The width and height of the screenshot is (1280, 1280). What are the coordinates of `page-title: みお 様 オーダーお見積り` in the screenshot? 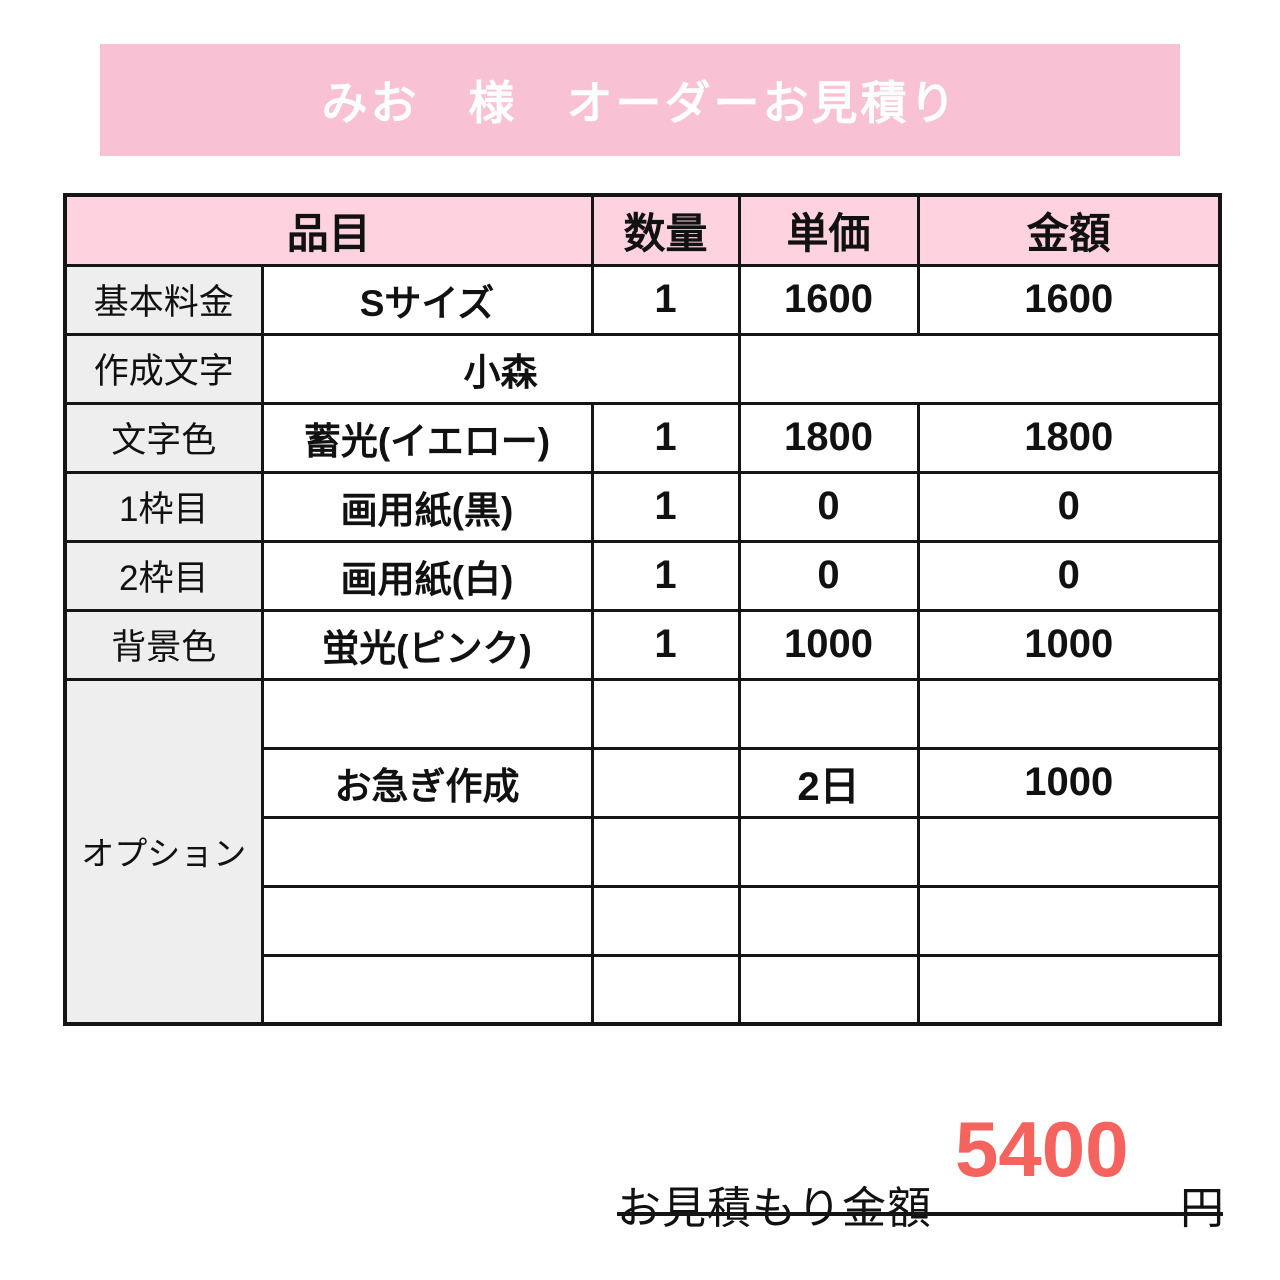 It's located at (640, 103).